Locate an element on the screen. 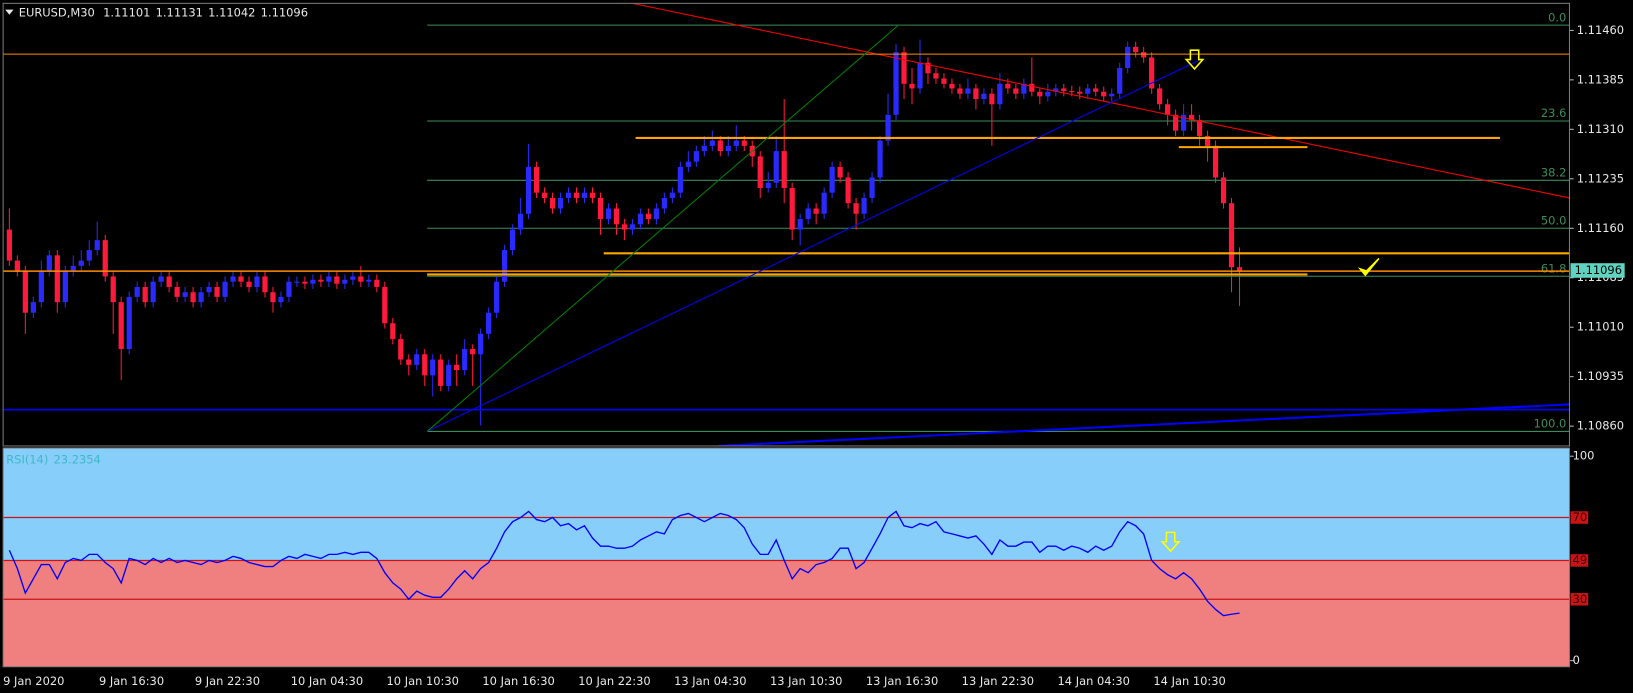 The height and width of the screenshot is (693, 1633). x-tick-label: 13 Jan 22:30 is located at coordinates (998, 681).